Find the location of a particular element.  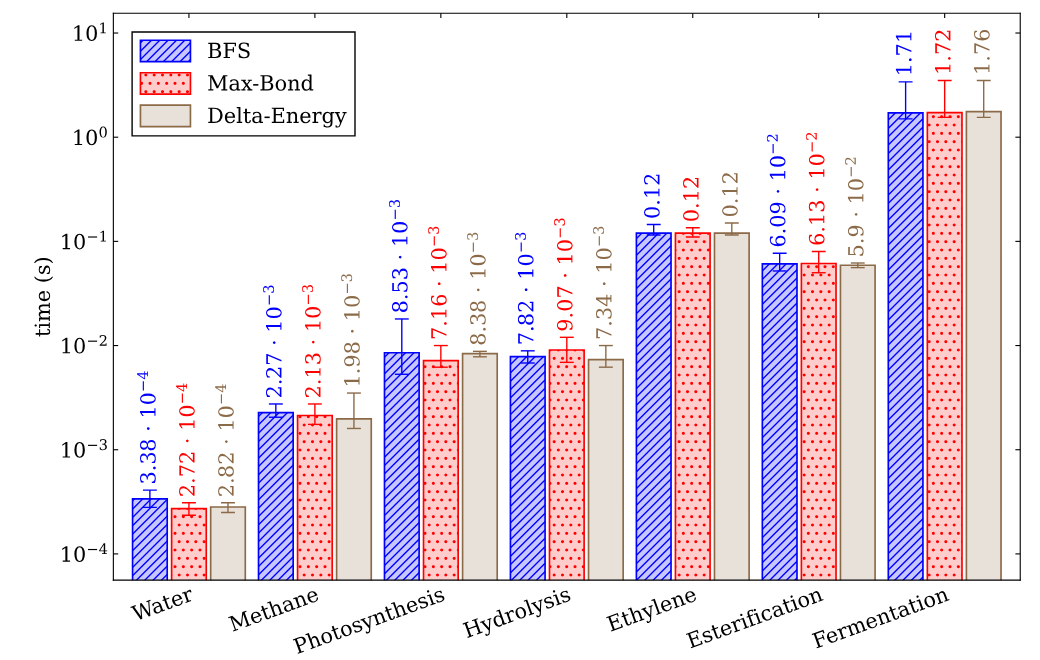

data-label: 6.09 · 10$^{−2}$ is located at coordinates (776, 190).